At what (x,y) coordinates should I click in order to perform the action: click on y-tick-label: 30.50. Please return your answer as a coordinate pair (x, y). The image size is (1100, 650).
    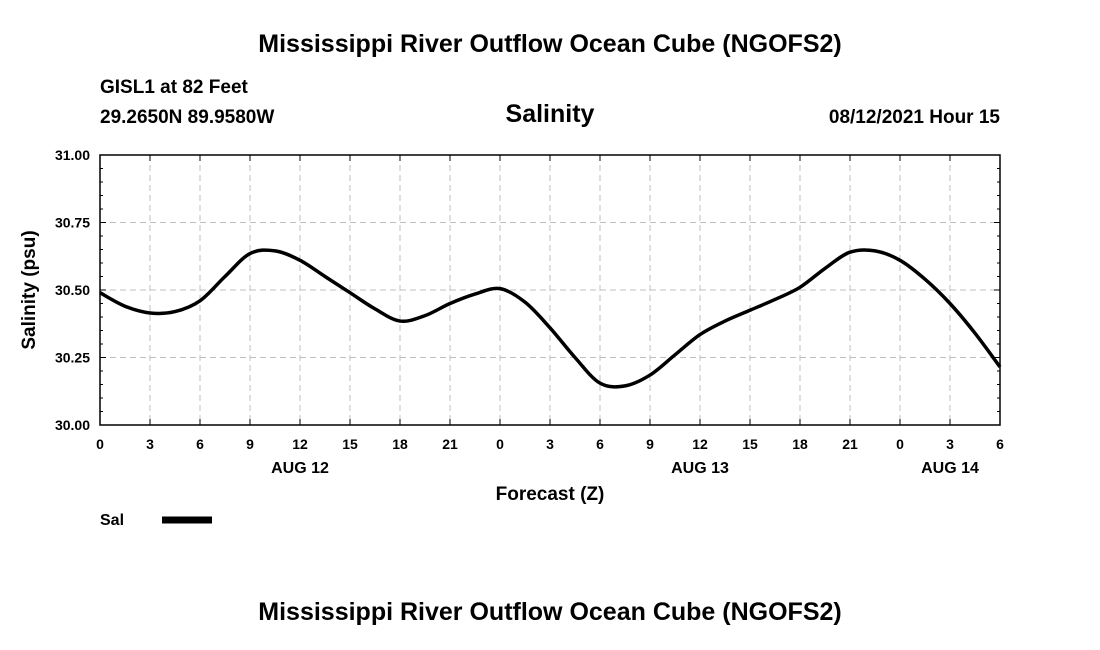
    Looking at the image, I should click on (72, 290).